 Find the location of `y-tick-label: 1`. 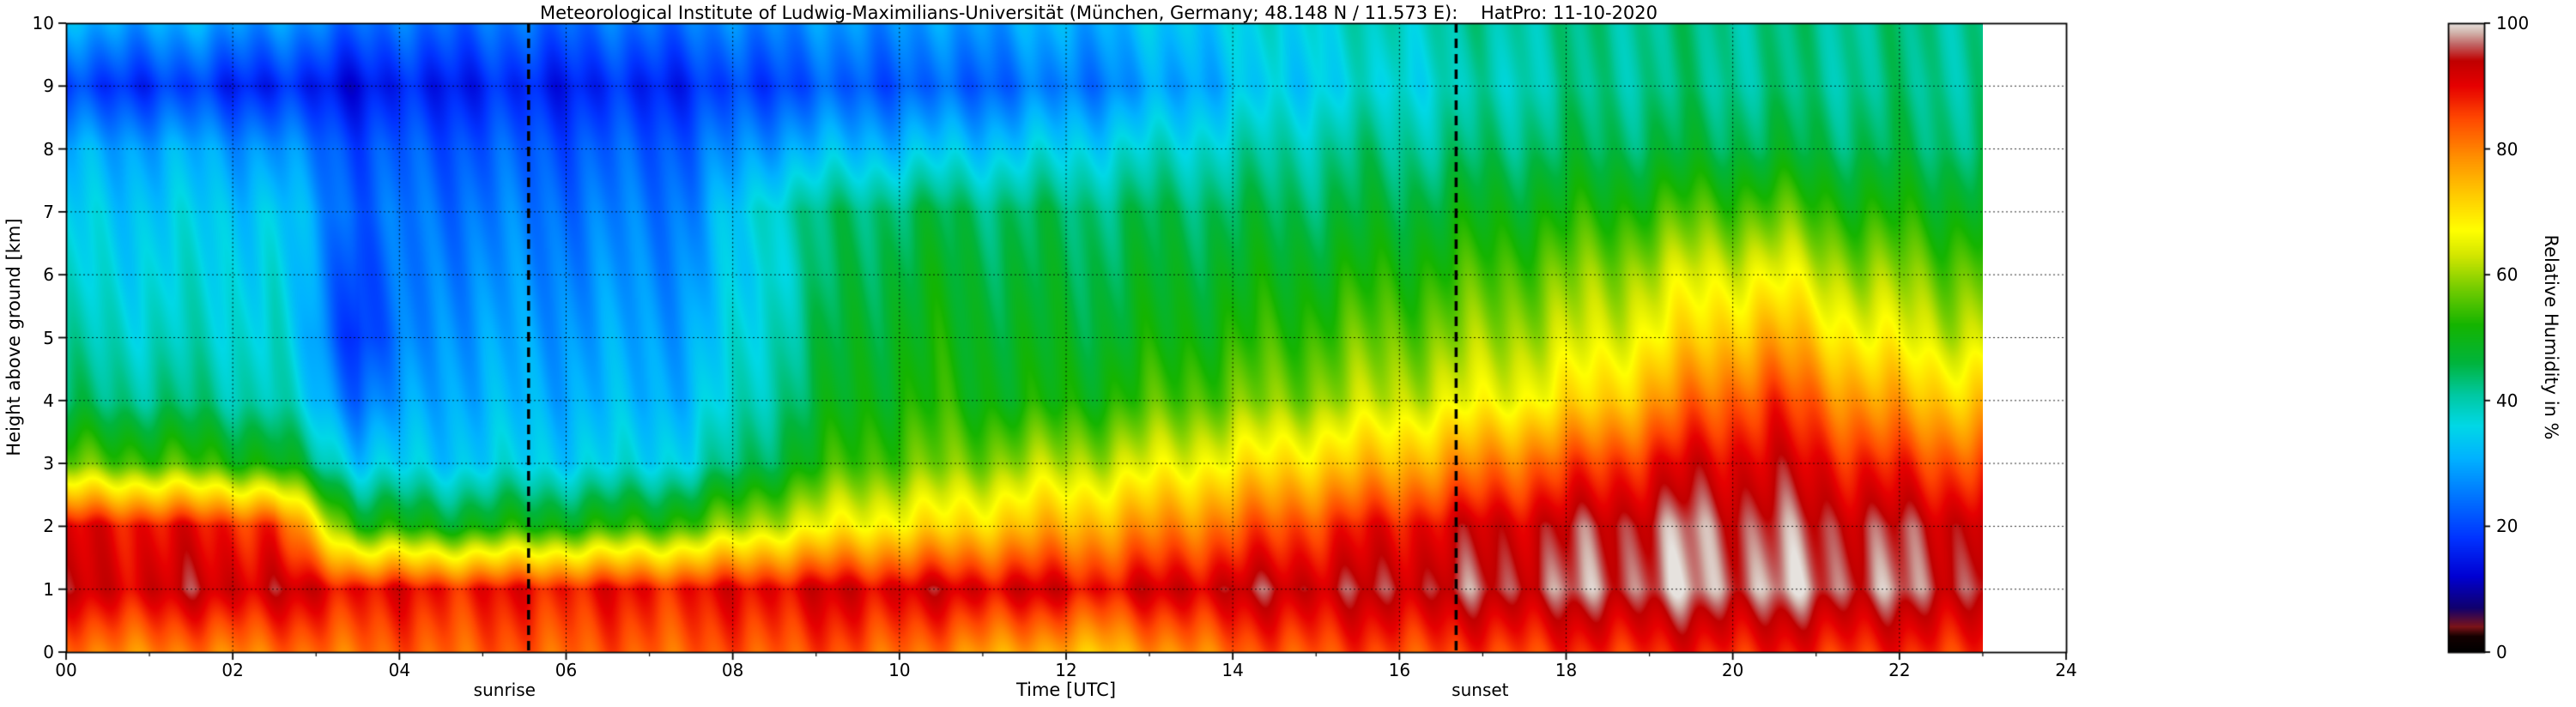

y-tick-label: 1 is located at coordinates (48, 589).